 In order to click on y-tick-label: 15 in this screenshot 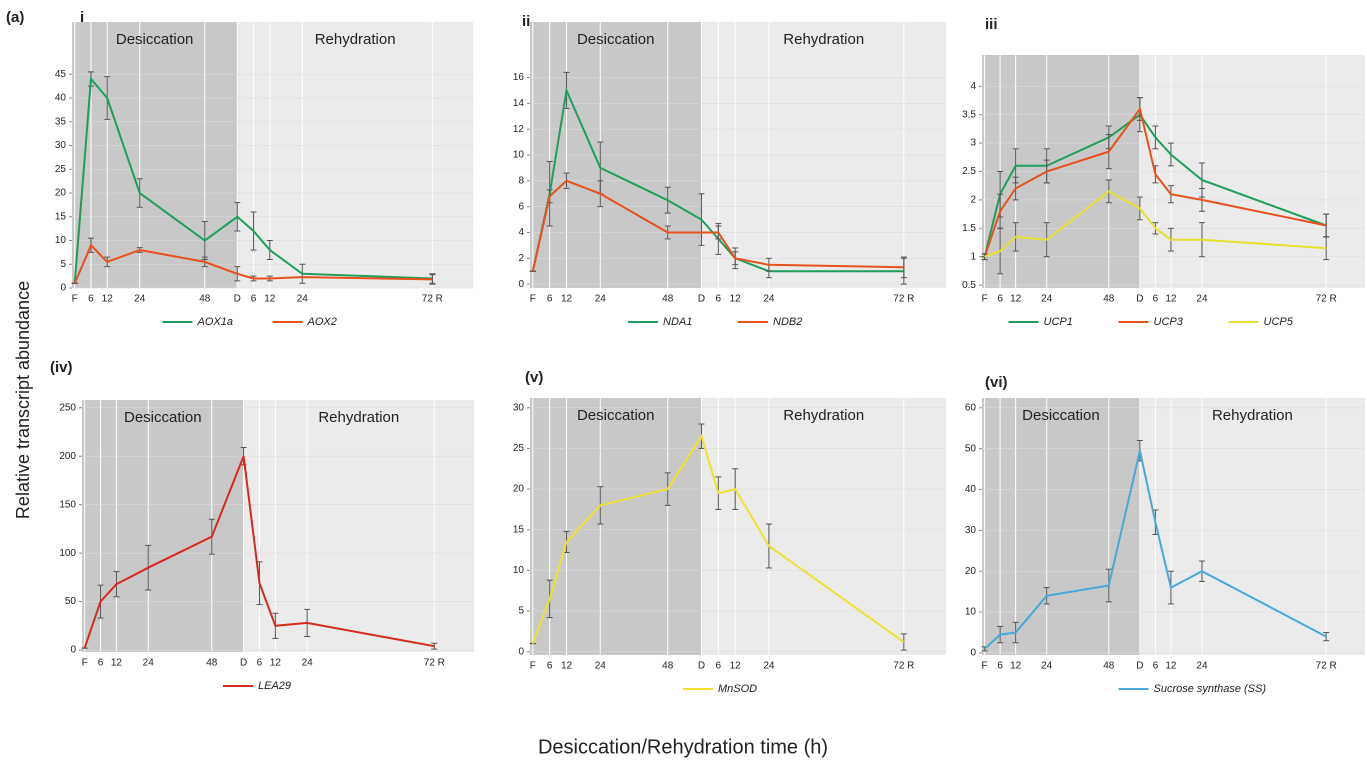, I will do `click(519, 529)`.